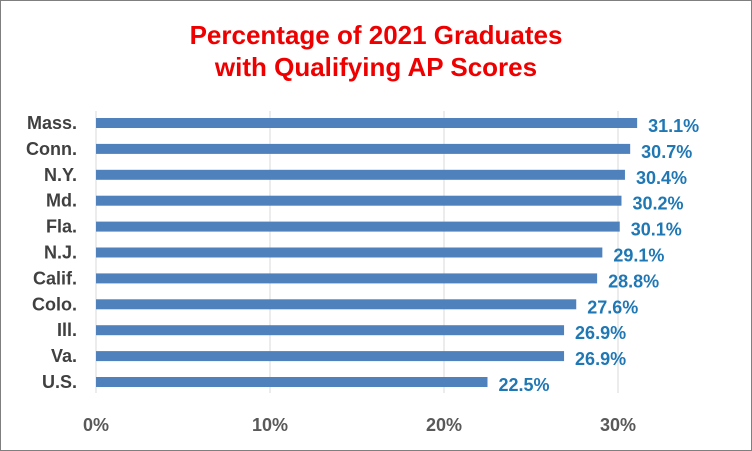  Describe the element at coordinates (376, 67) in the screenshot. I see `chart-title-line-2: with Qualifying AP Scores` at that location.